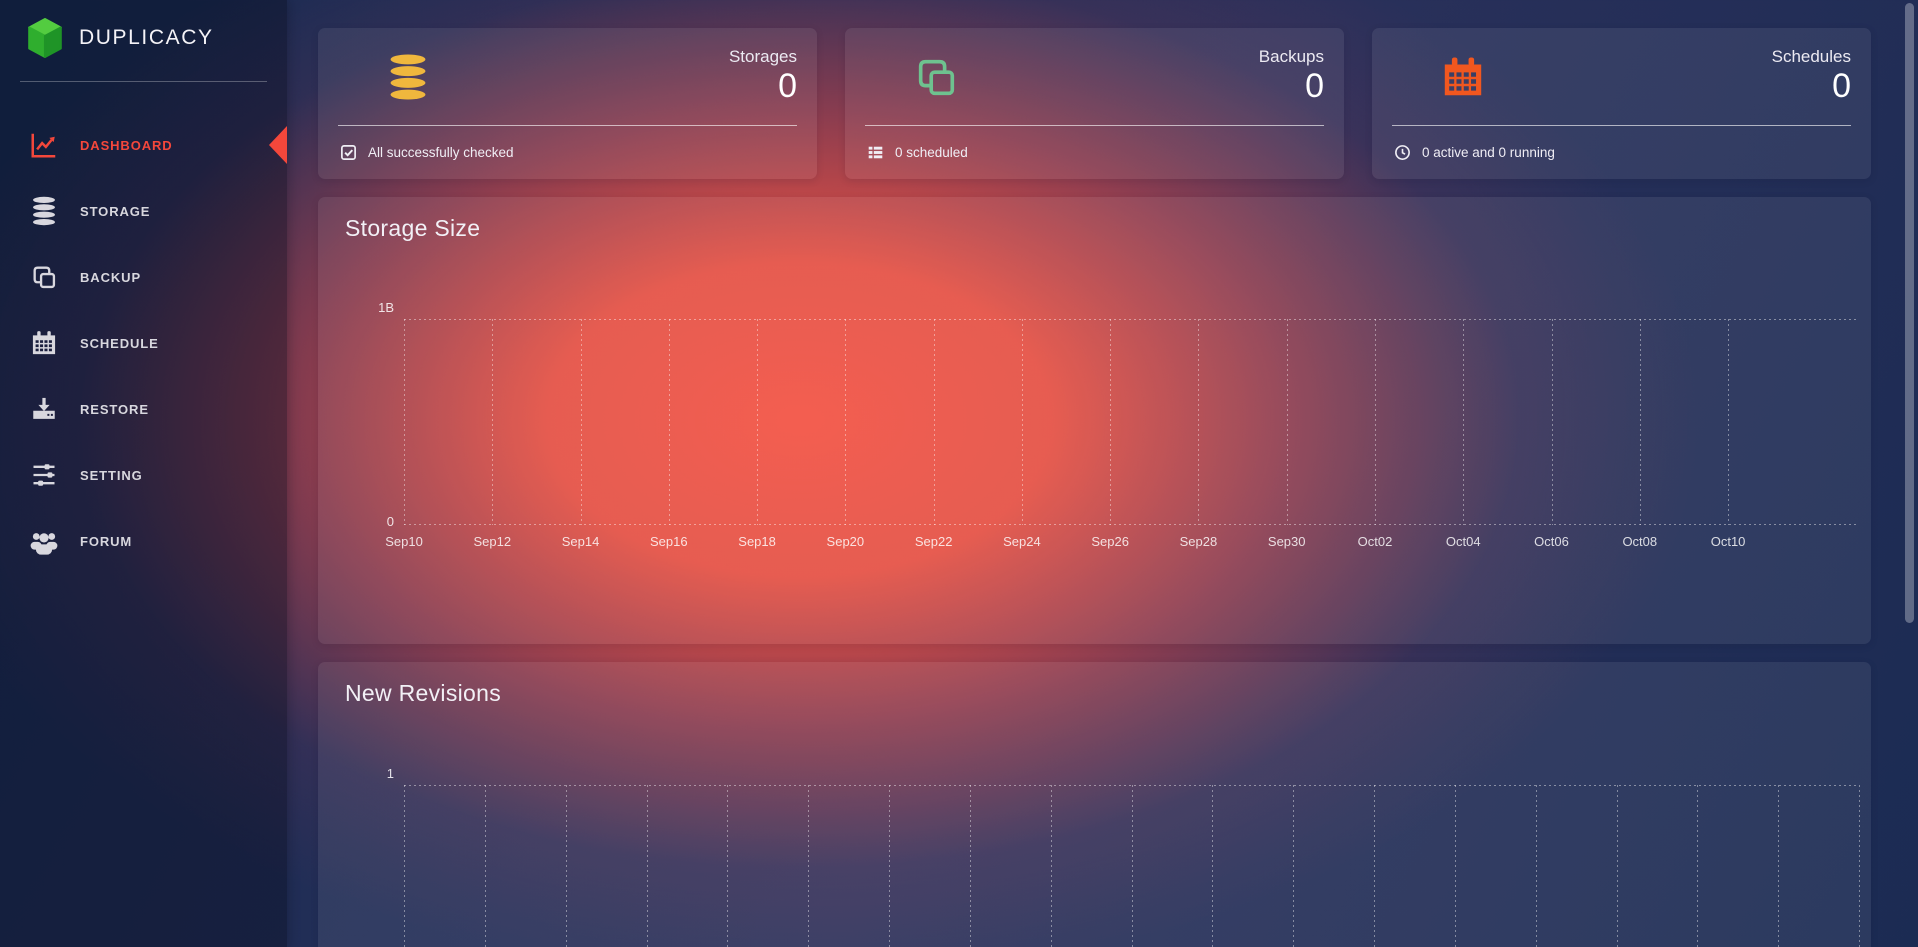 Image resolution: width=1918 pixels, height=947 pixels. Describe the element at coordinates (1286, 541) in the screenshot. I see `x-axis-label: Sep30` at that location.